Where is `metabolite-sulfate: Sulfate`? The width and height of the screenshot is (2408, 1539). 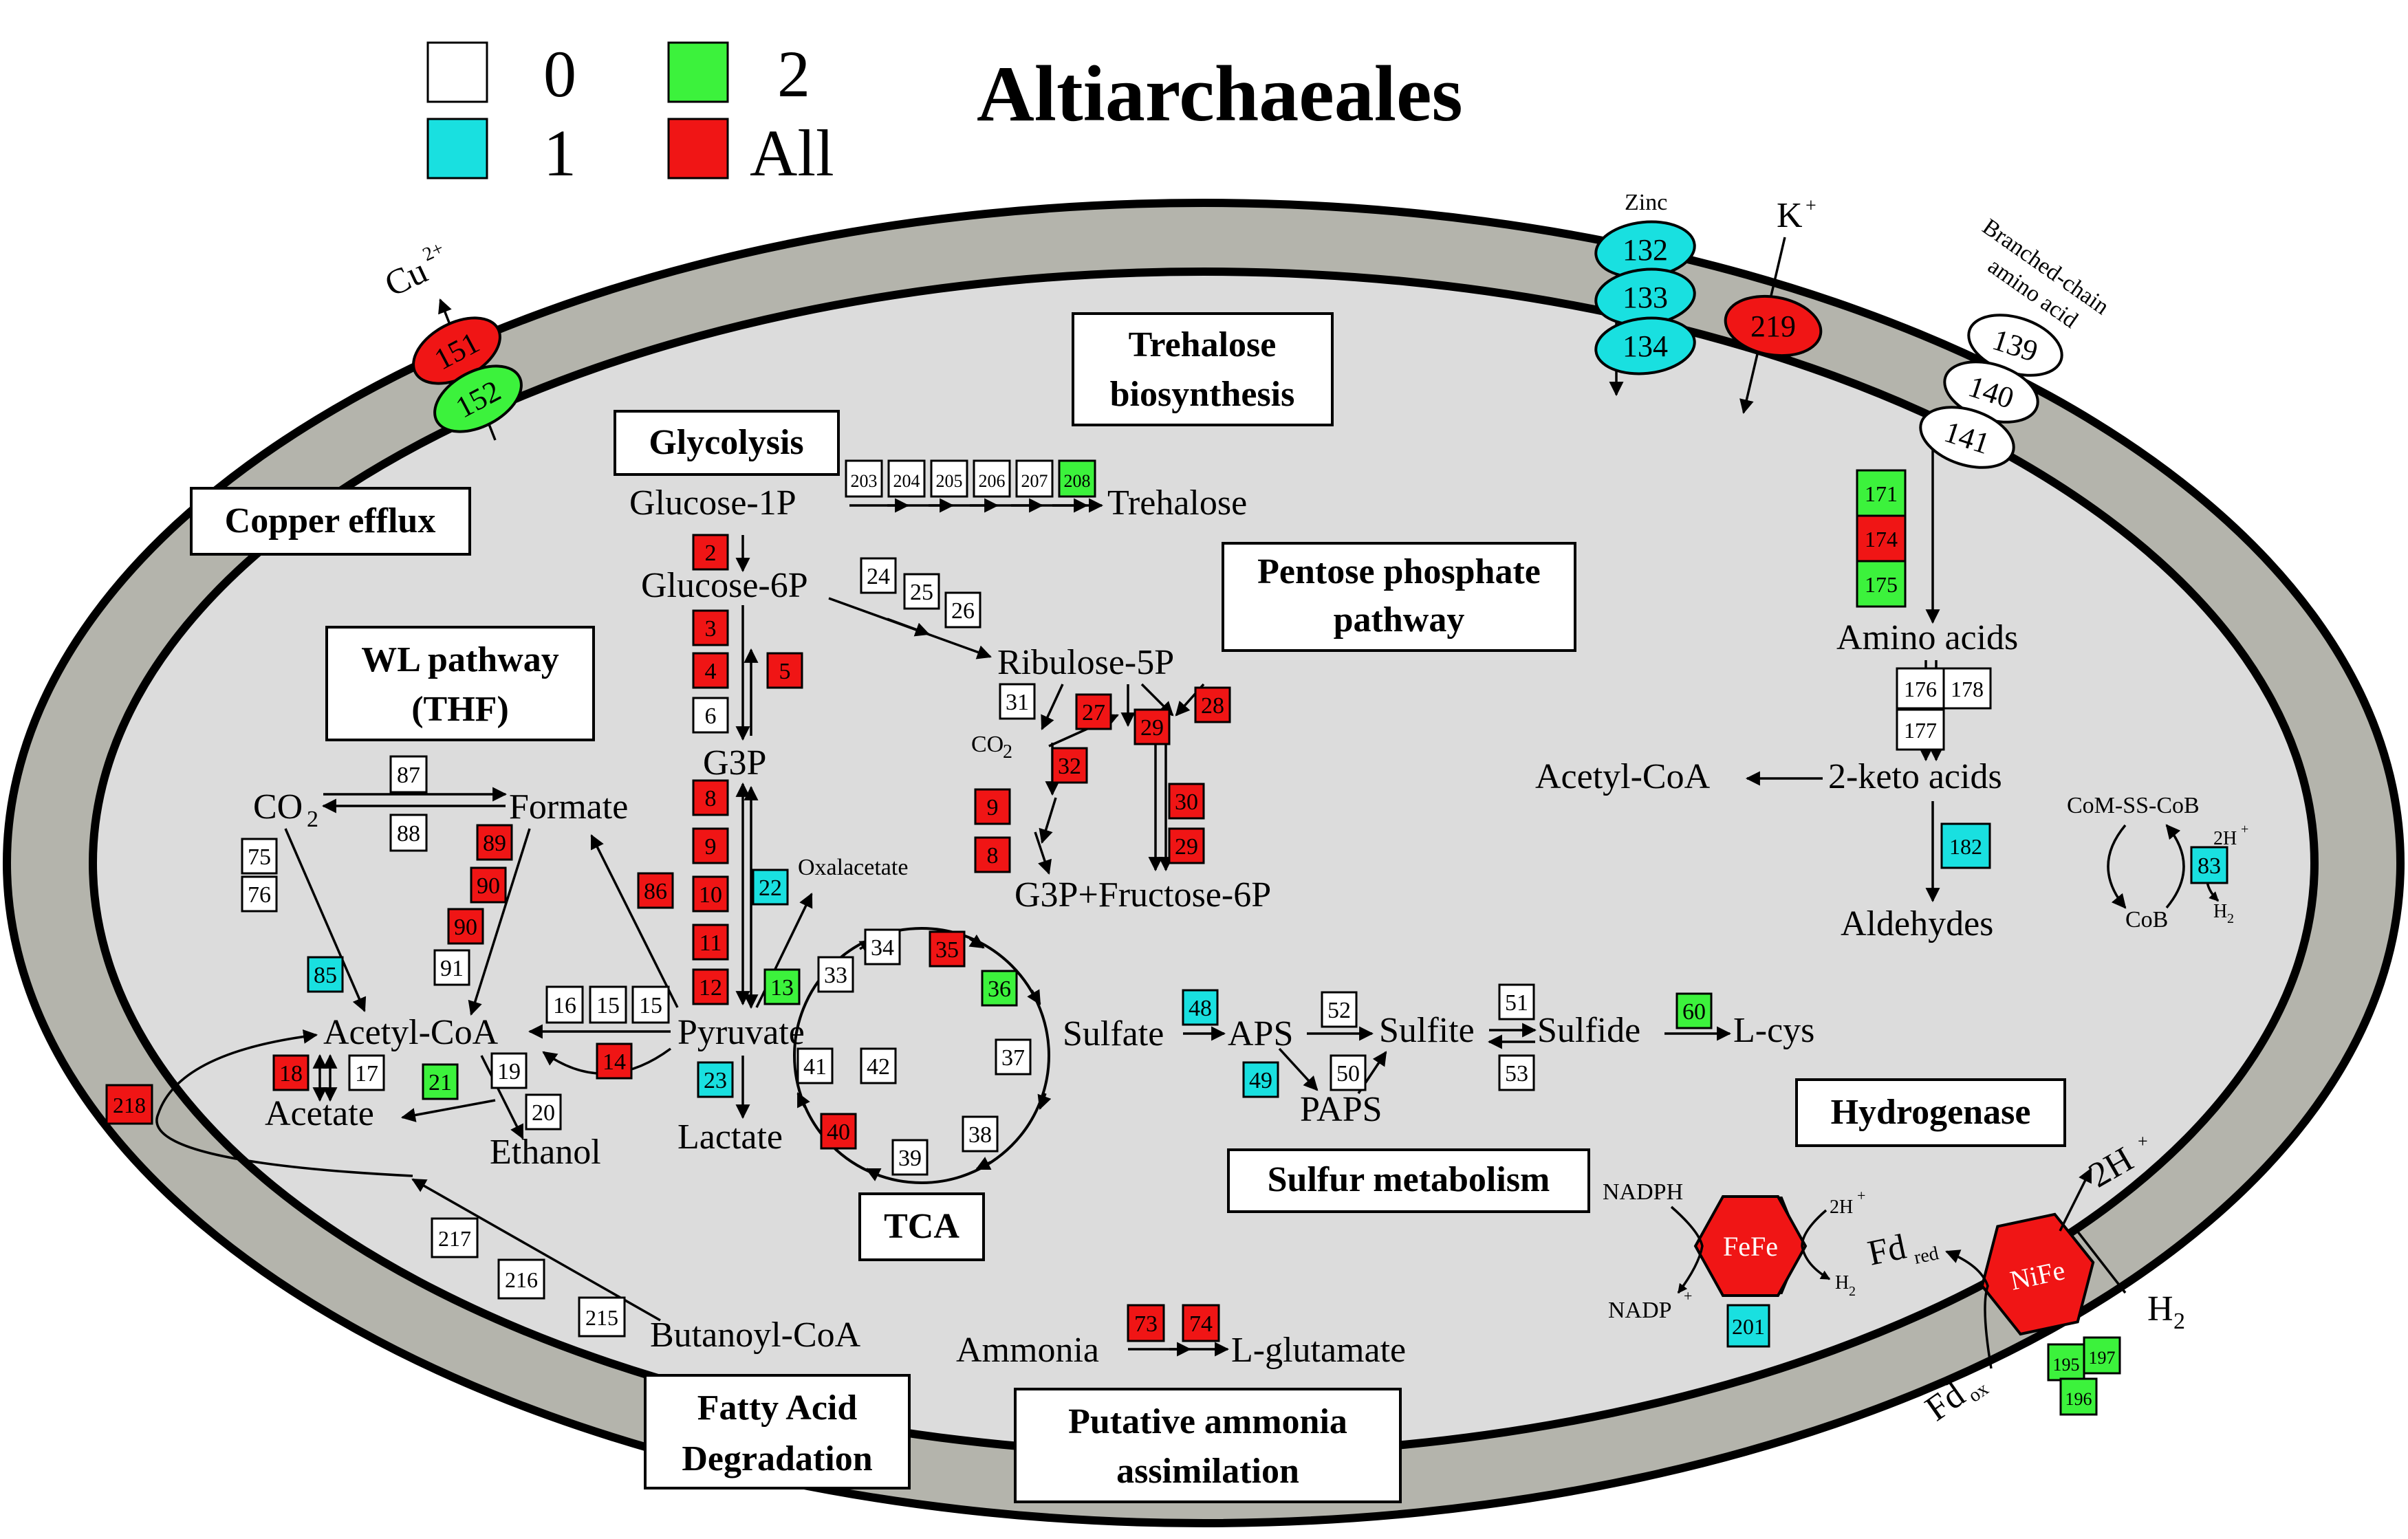 metabolite-sulfate: Sulfate is located at coordinates (1113, 1034).